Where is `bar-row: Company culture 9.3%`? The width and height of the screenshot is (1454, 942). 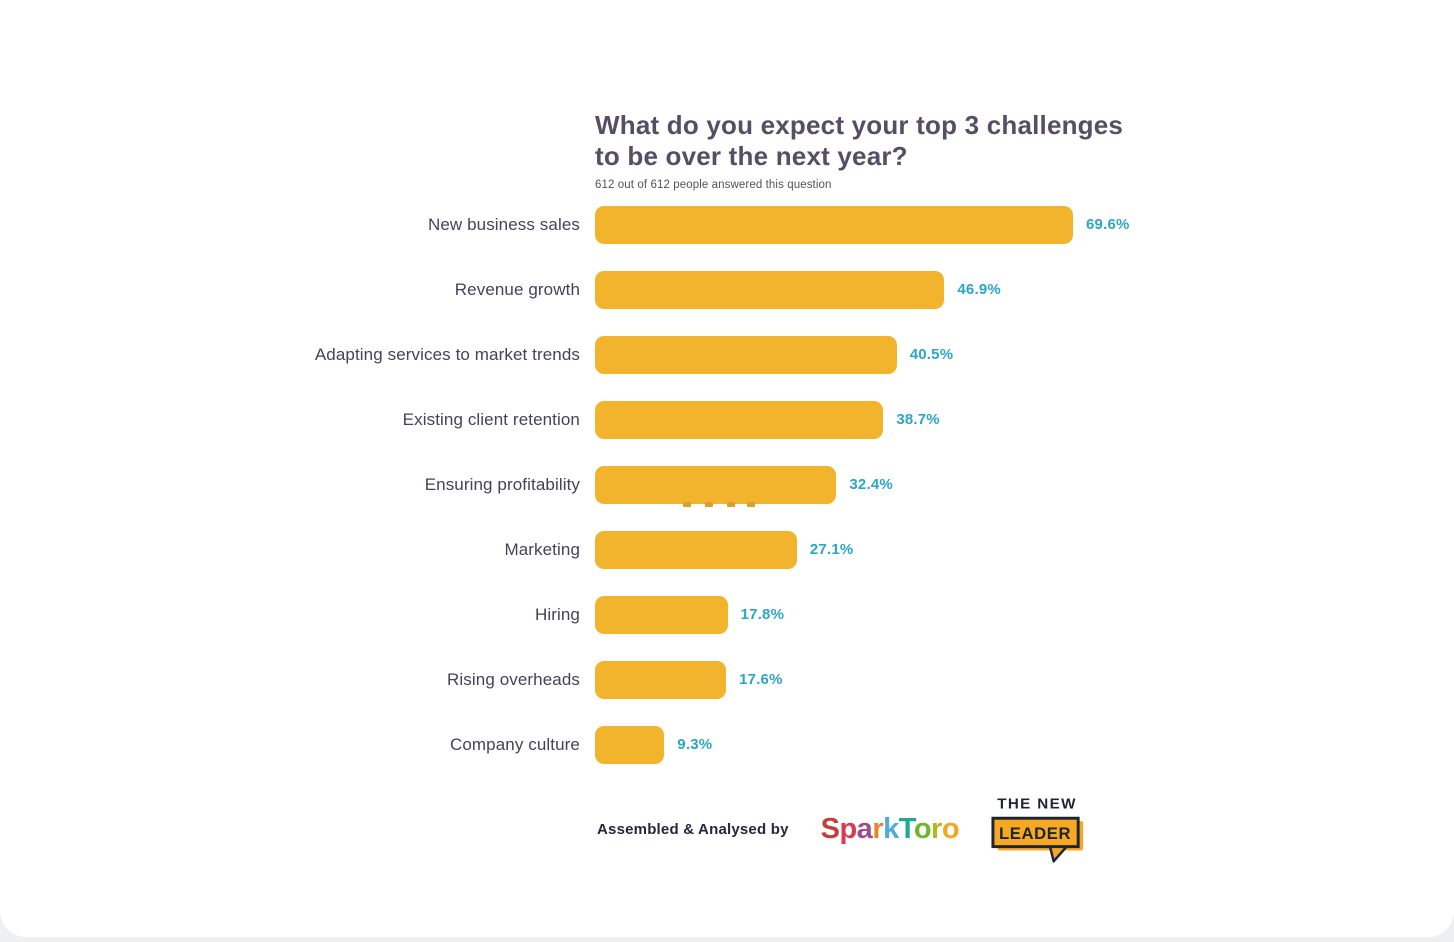
bar-row: Company culture 9.3% is located at coordinates (727, 744).